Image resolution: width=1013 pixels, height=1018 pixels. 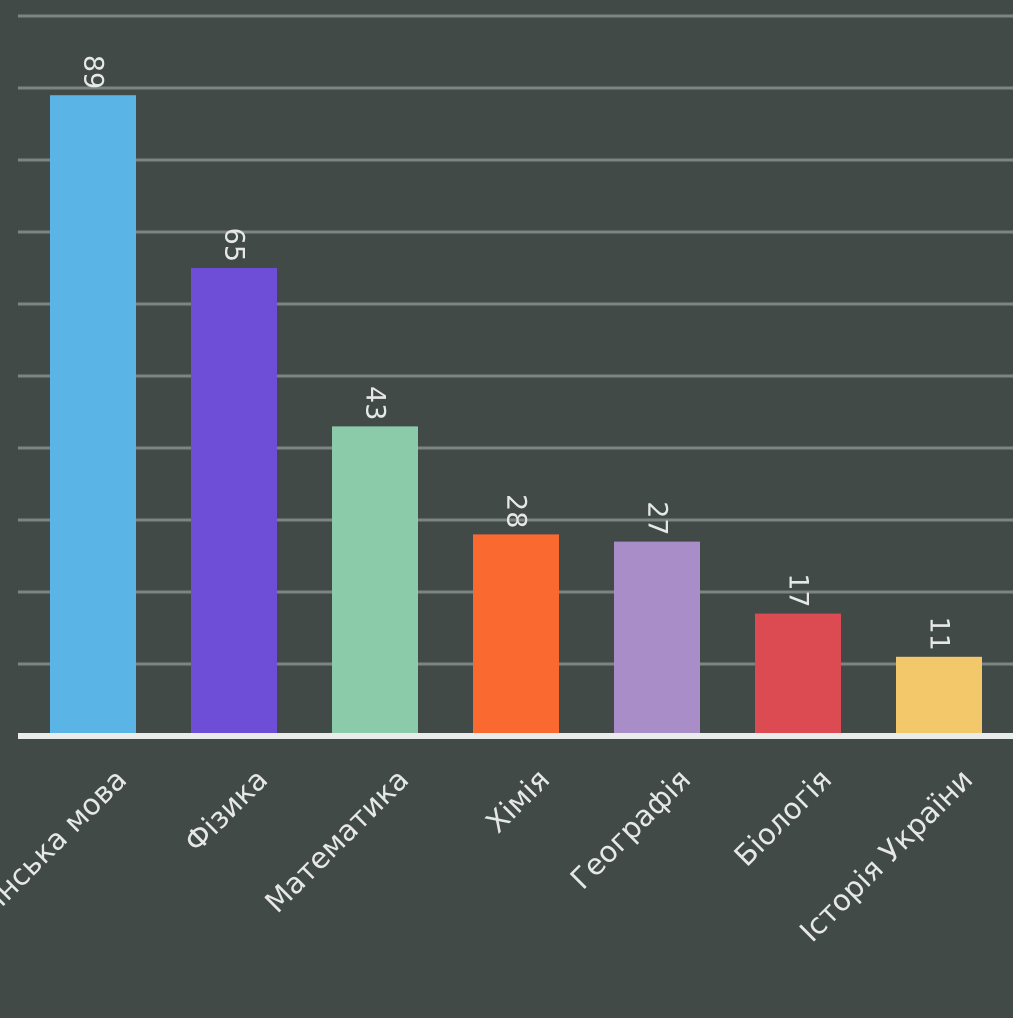 I want to click on category-label: Українська мова, so click(x=66, y=862).